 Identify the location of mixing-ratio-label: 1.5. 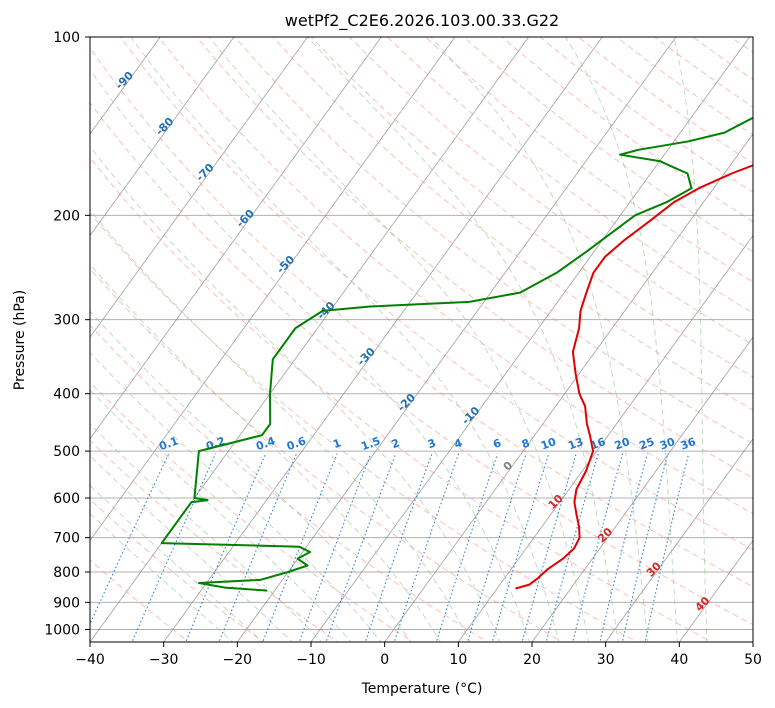
(370, 443).